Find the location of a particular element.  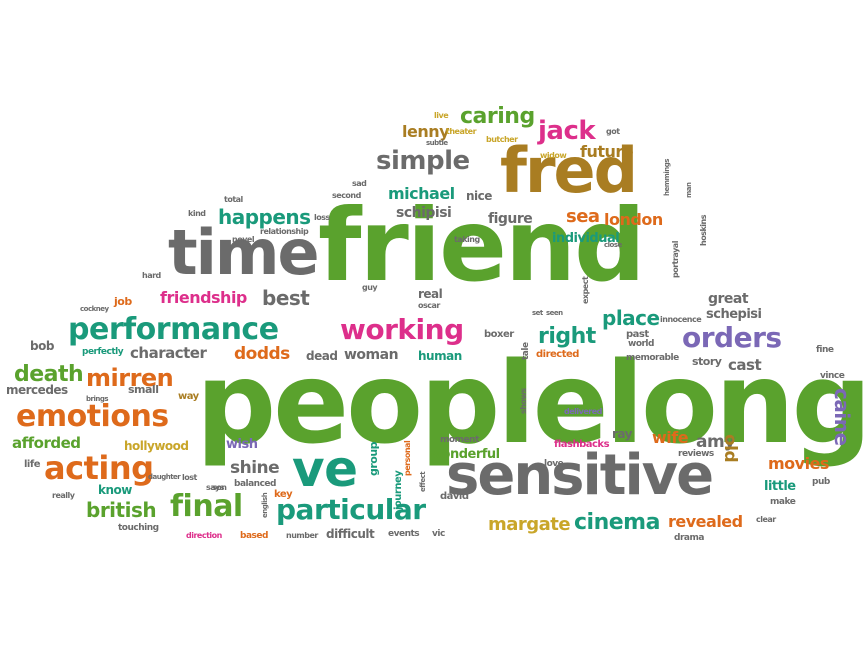

word-know: know is located at coordinates (115, 490).